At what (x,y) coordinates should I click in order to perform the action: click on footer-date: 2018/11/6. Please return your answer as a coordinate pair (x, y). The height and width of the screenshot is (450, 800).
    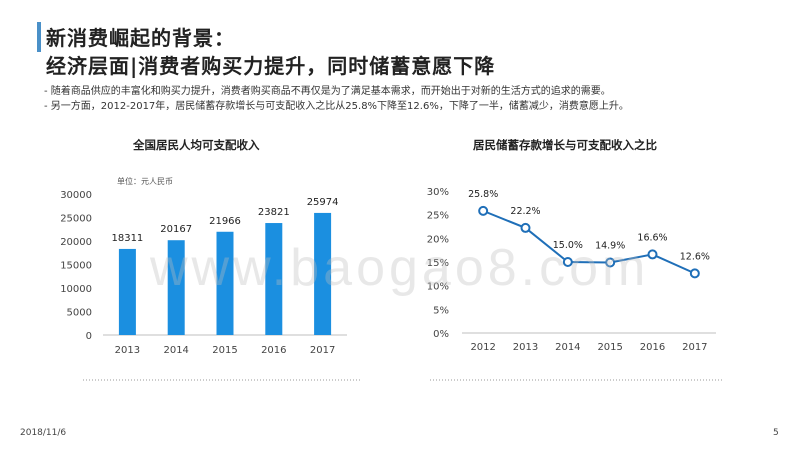
    Looking at the image, I should click on (43, 433).